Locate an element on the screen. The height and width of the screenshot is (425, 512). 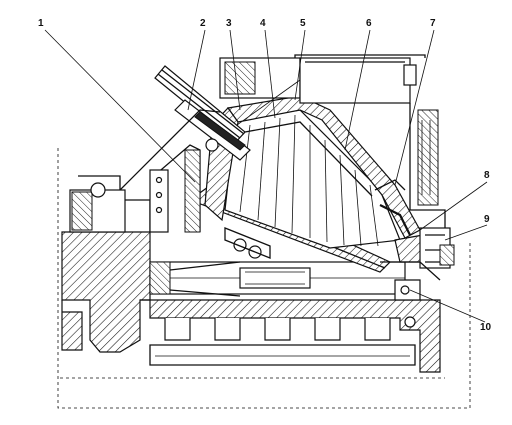
feed-tubes is located at coordinates (202, 113).